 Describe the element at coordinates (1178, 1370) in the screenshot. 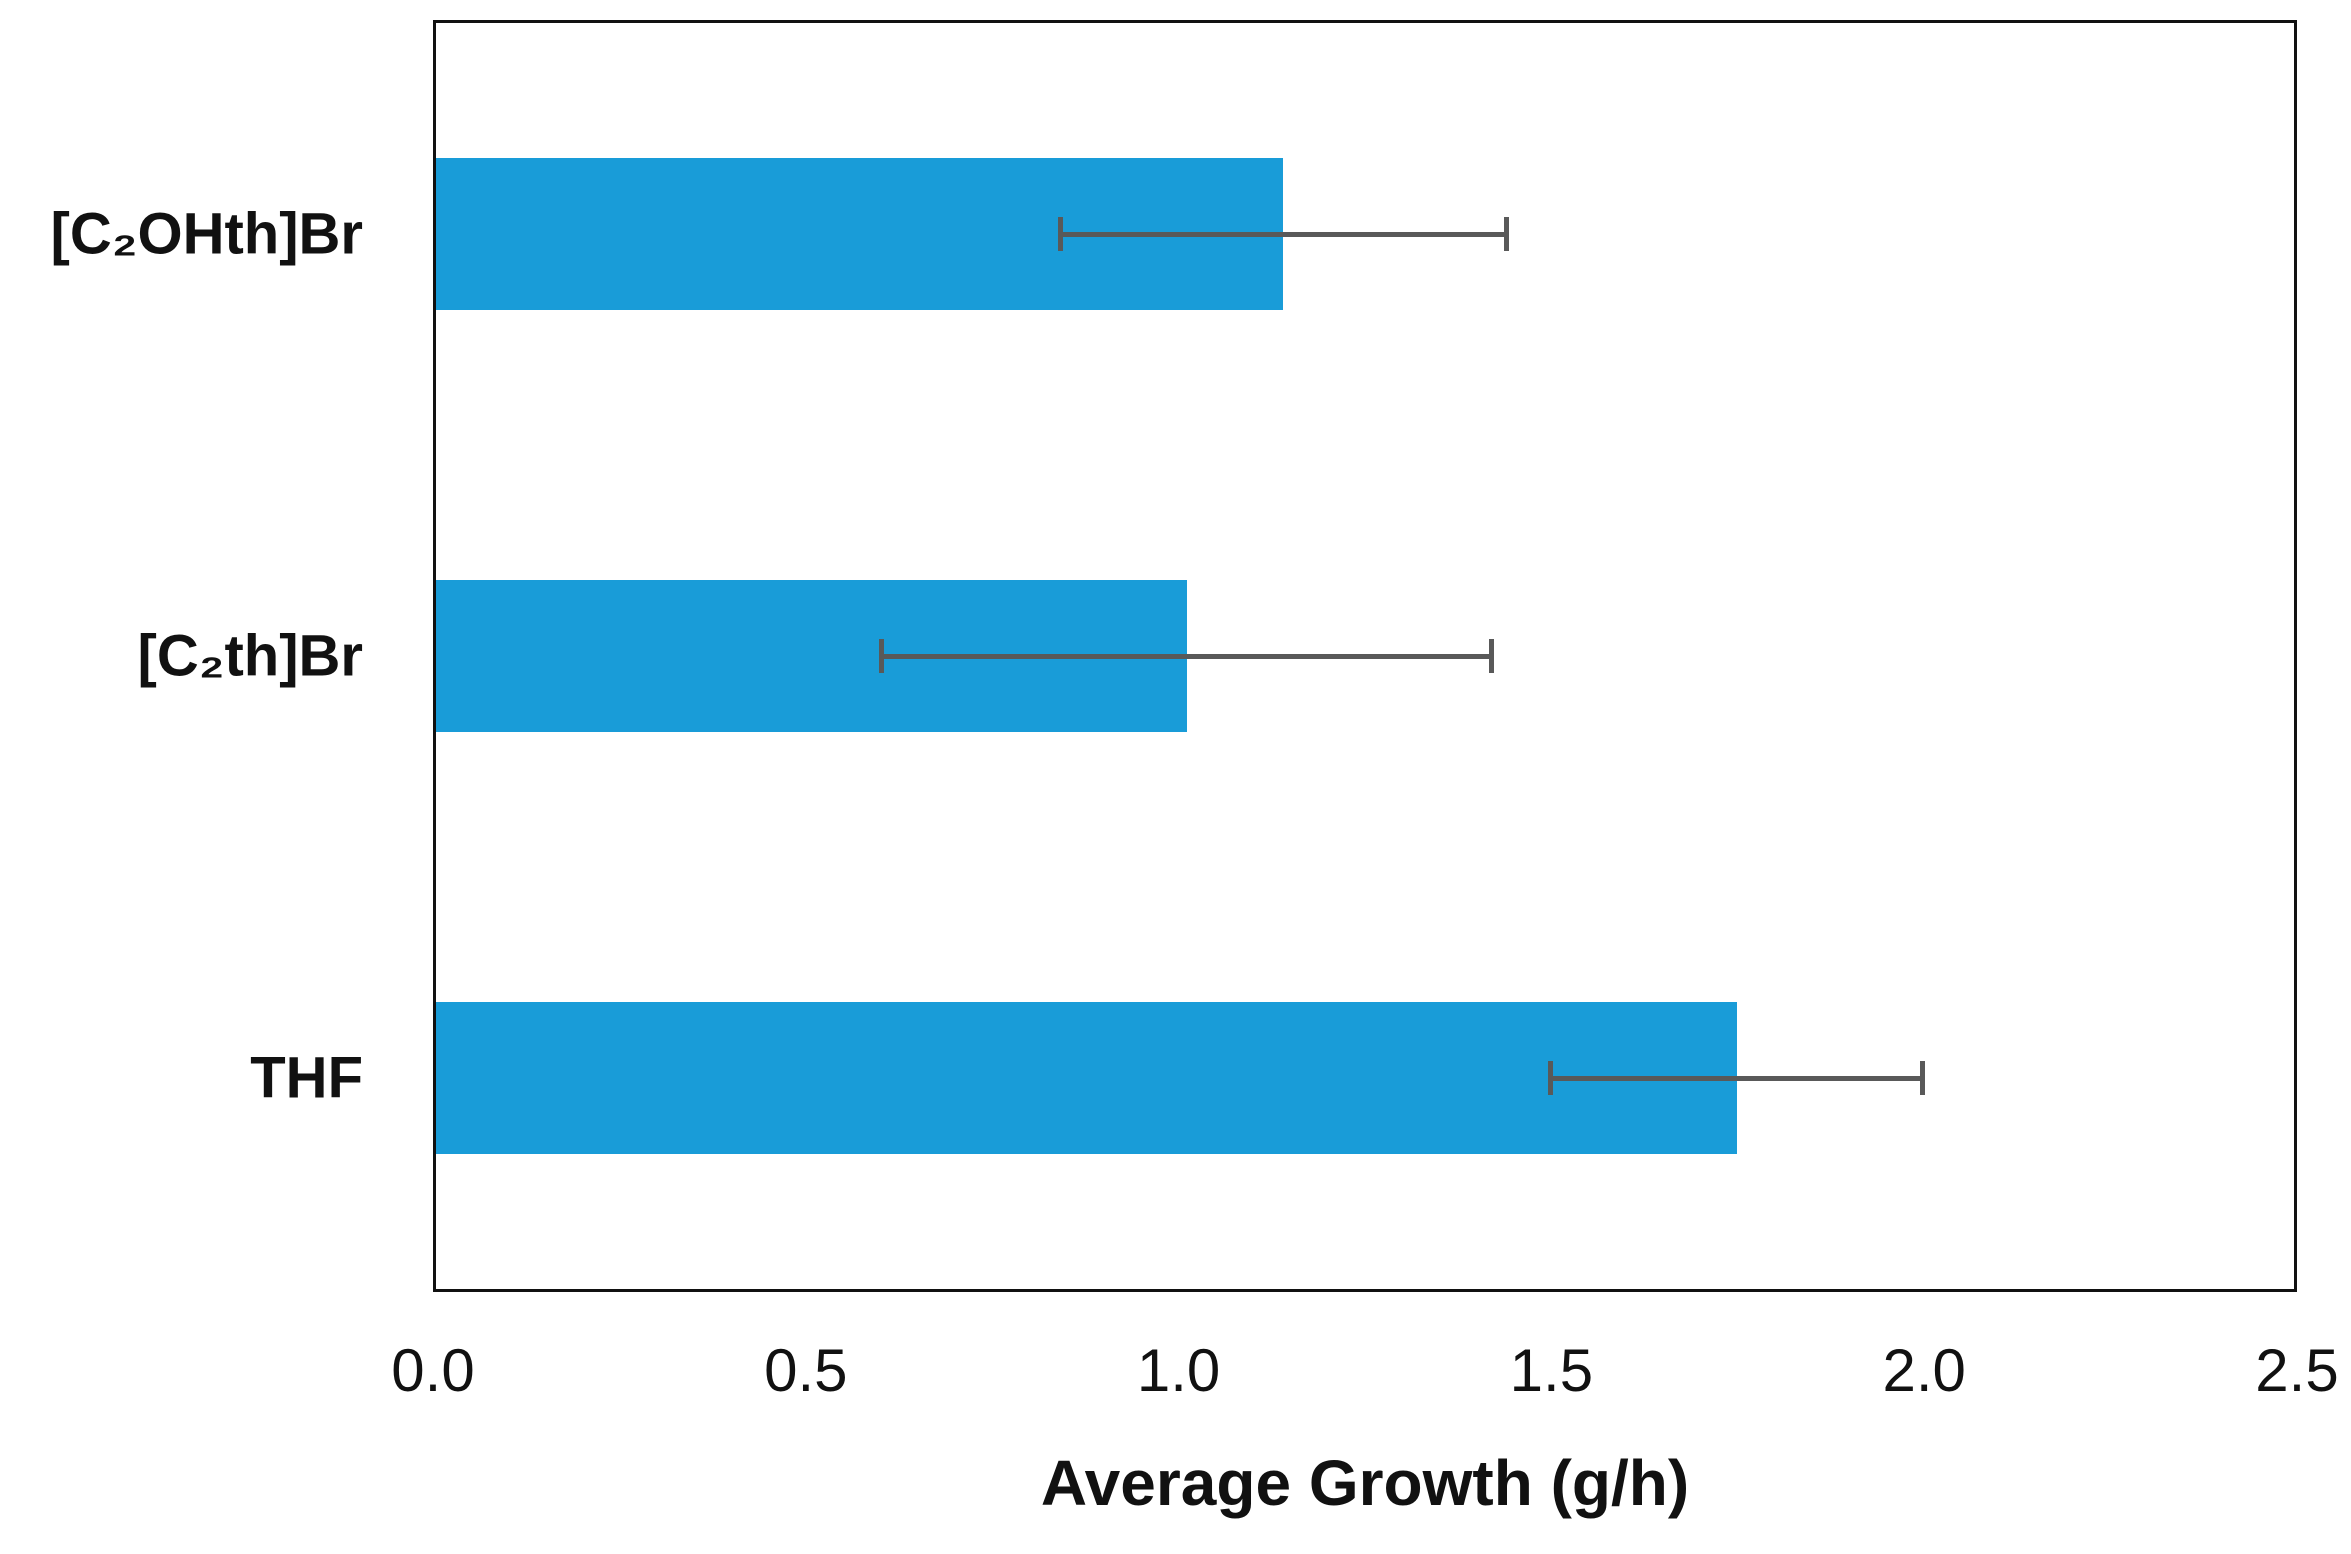

I see `x-tick-label-2: 1.0` at that location.